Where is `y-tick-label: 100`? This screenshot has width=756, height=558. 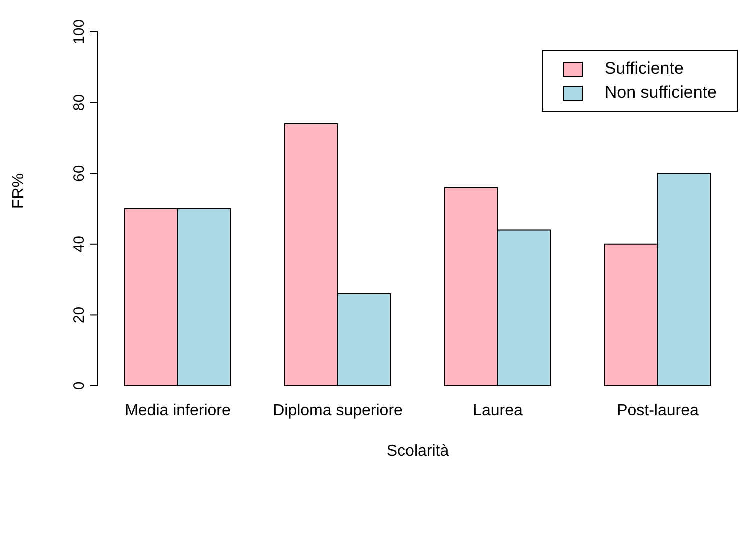 y-tick-label: 100 is located at coordinates (79, 32).